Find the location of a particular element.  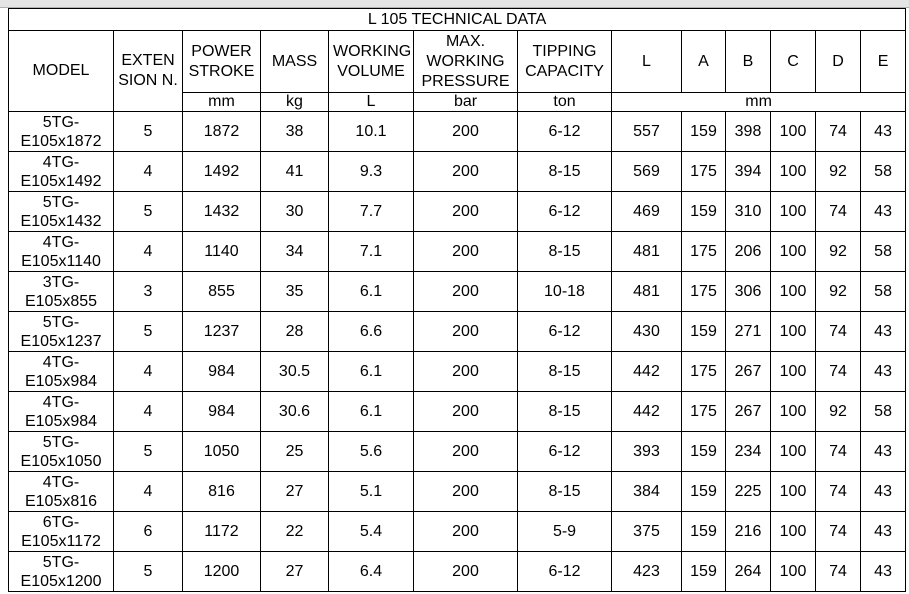

column-header: POWER STROKE is located at coordinates (221, 61).